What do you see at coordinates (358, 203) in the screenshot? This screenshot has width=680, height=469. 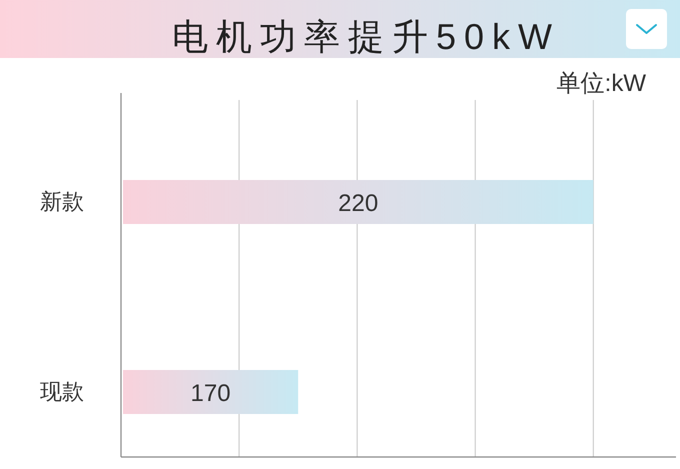 I see `data-label: 220` at bounding box center [358, 203].